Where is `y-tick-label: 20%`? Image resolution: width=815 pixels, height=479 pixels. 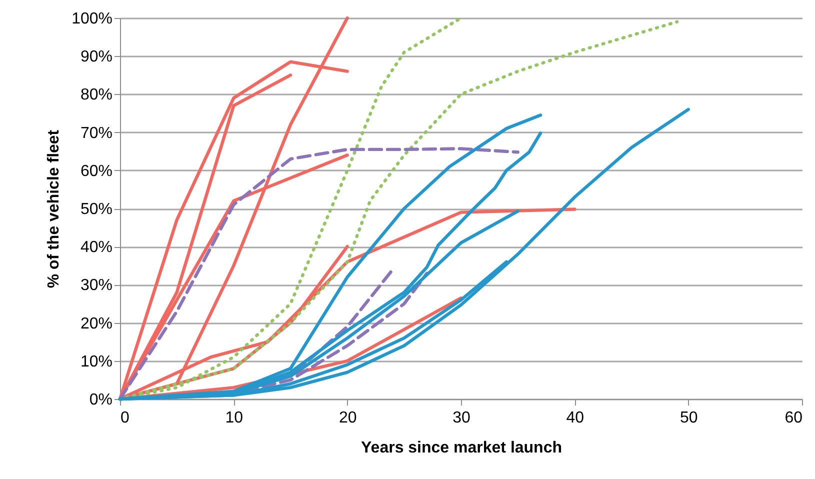
y-tick-label: 20% is located at coordinates (96, 323).